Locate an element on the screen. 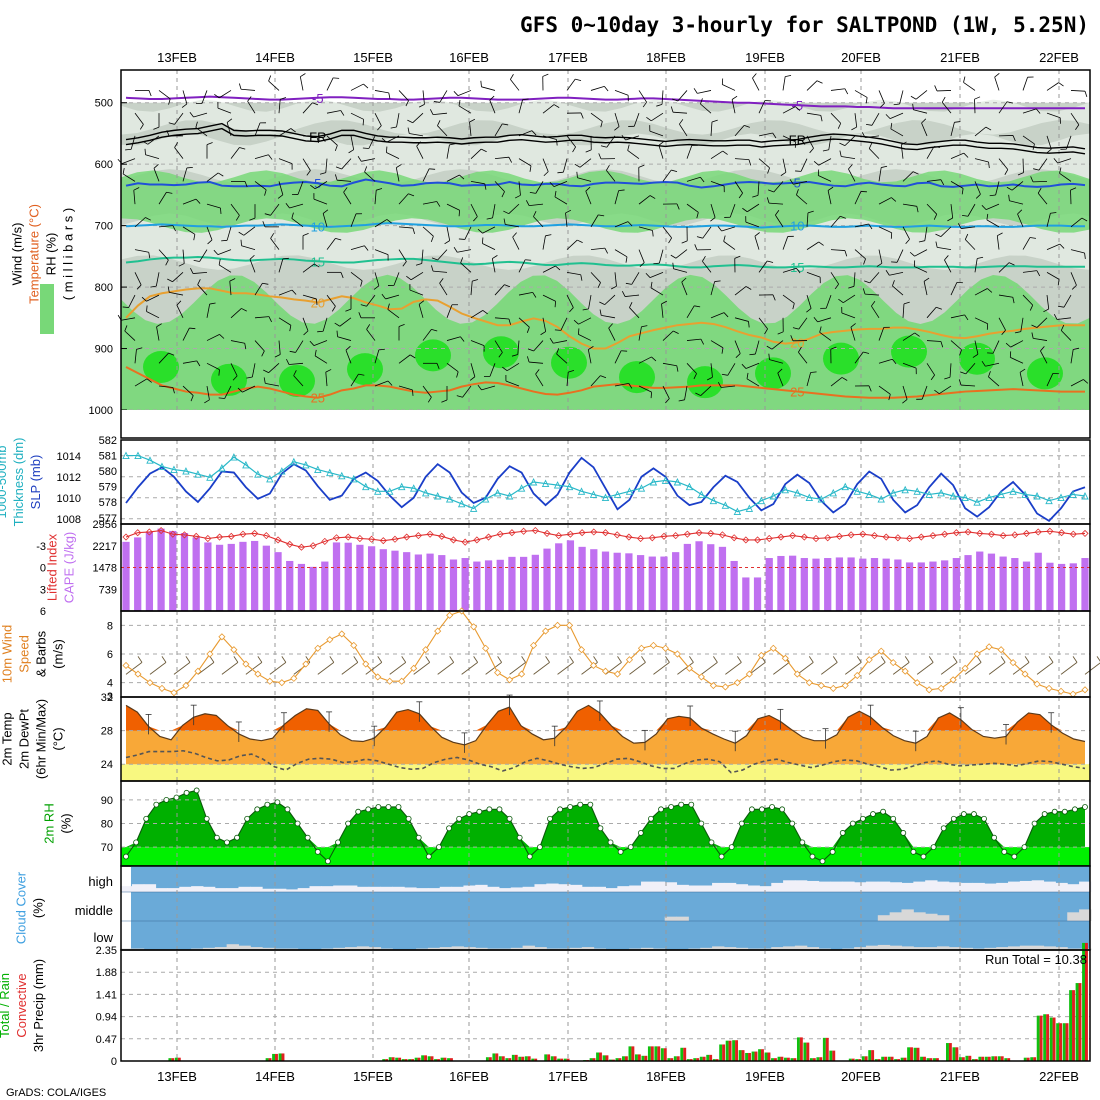 This screenshot has height=1100, width=1100. isotherm-line is located at coordinates (605, 102).